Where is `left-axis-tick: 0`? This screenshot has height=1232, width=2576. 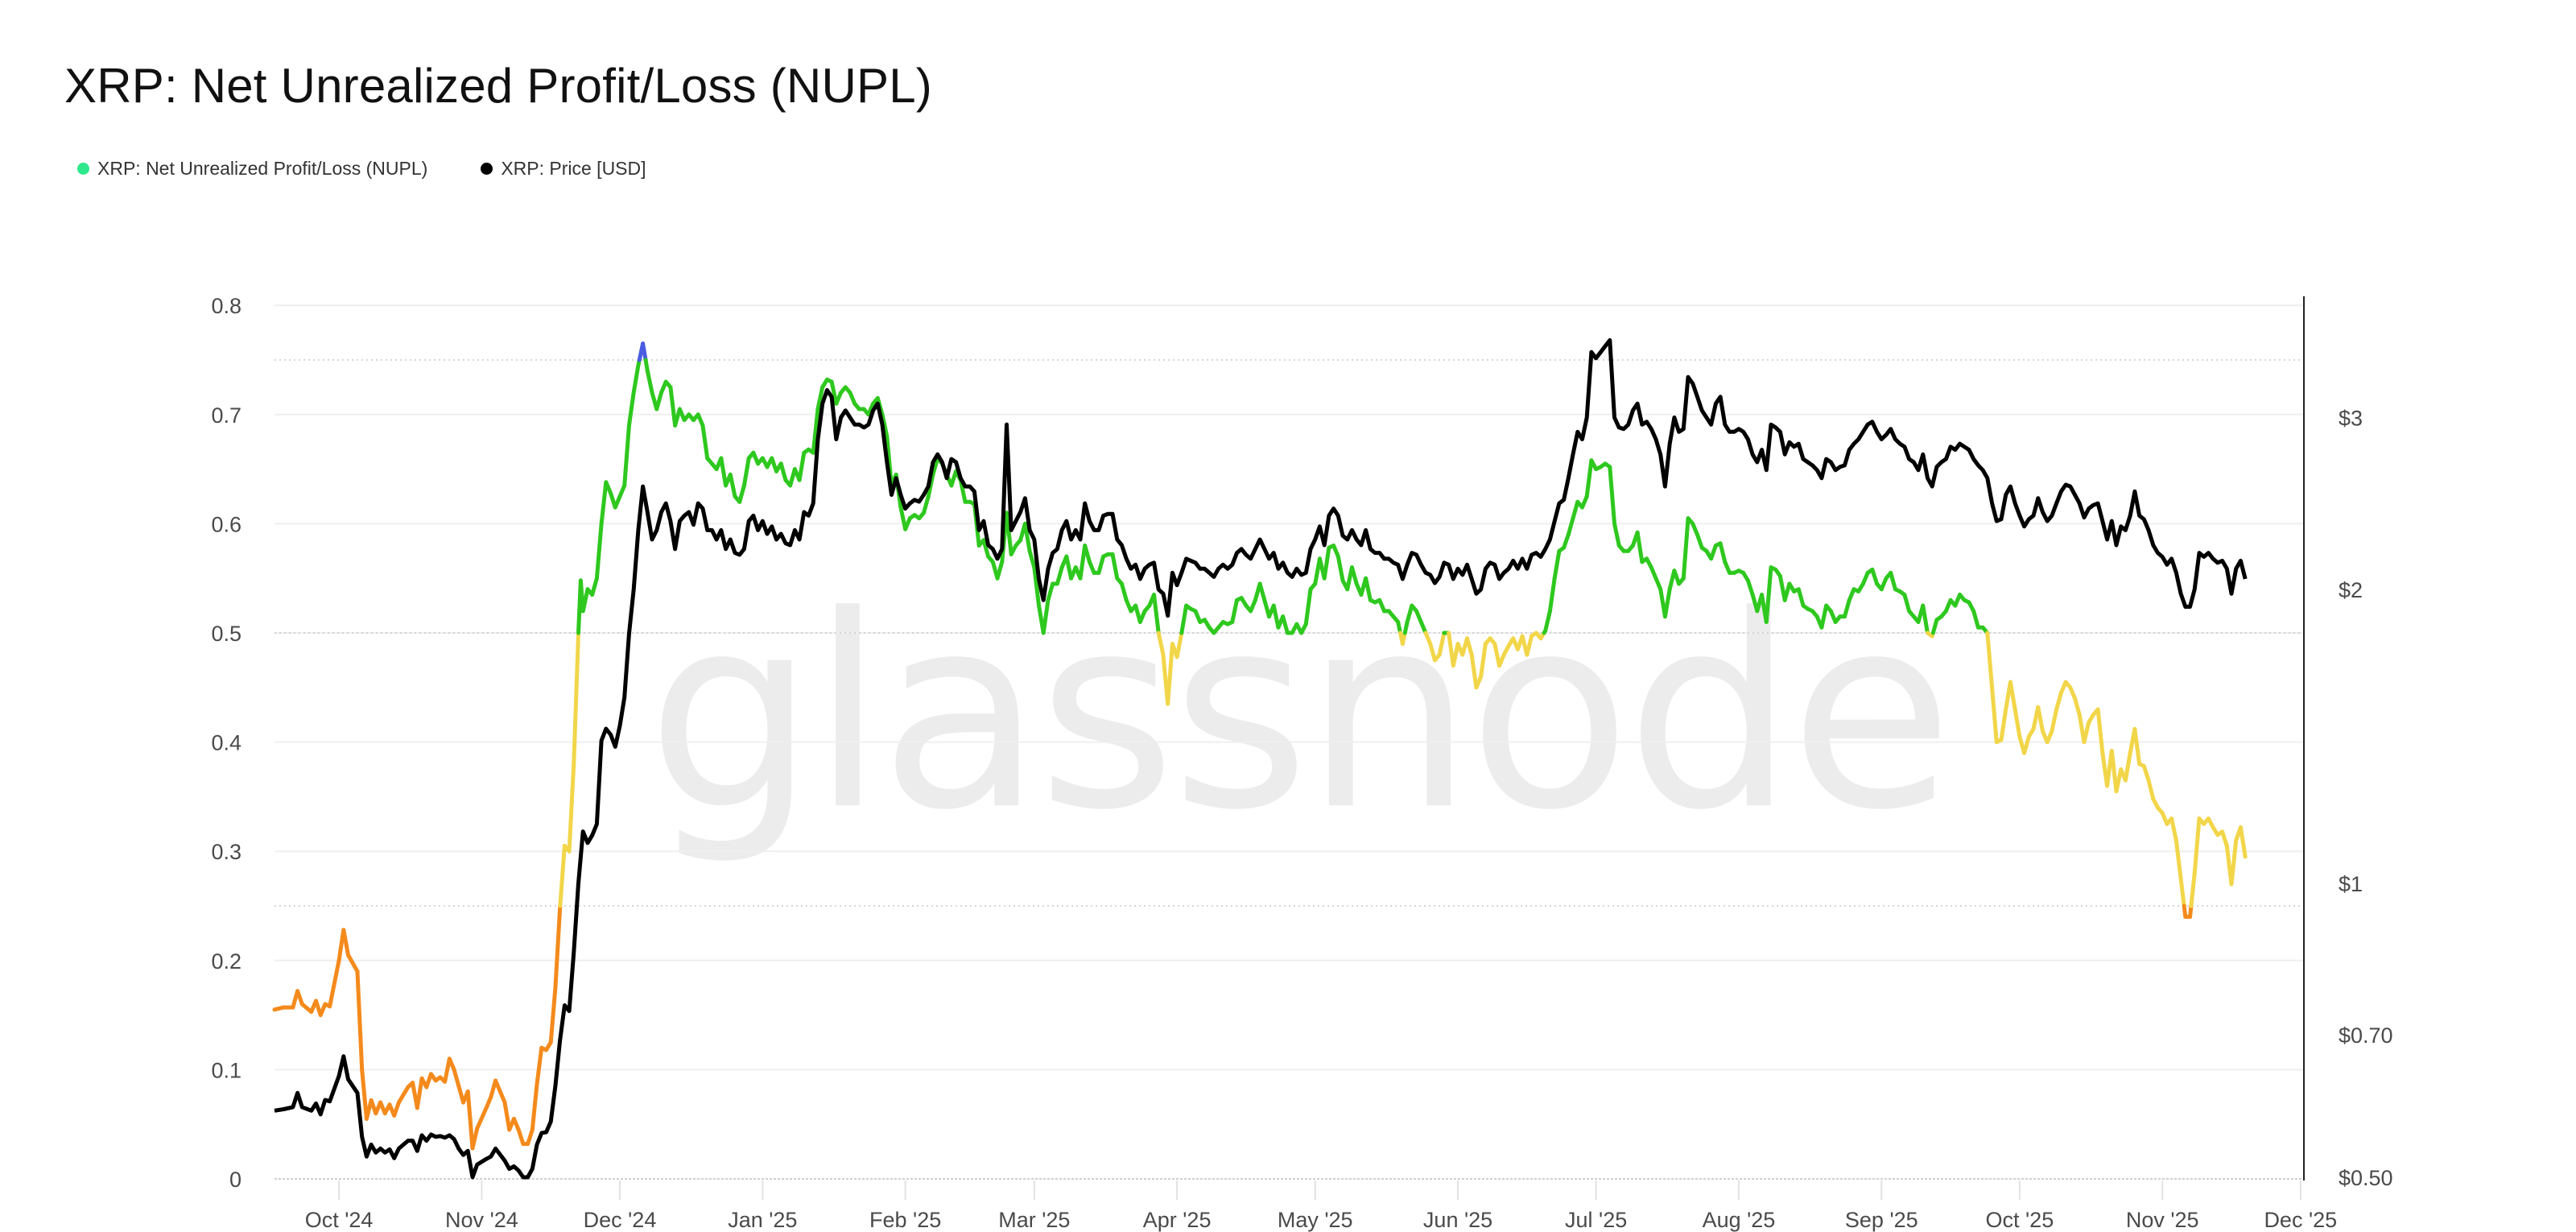 left-axis-tick: 0 is located at coordinates (235, 1180).